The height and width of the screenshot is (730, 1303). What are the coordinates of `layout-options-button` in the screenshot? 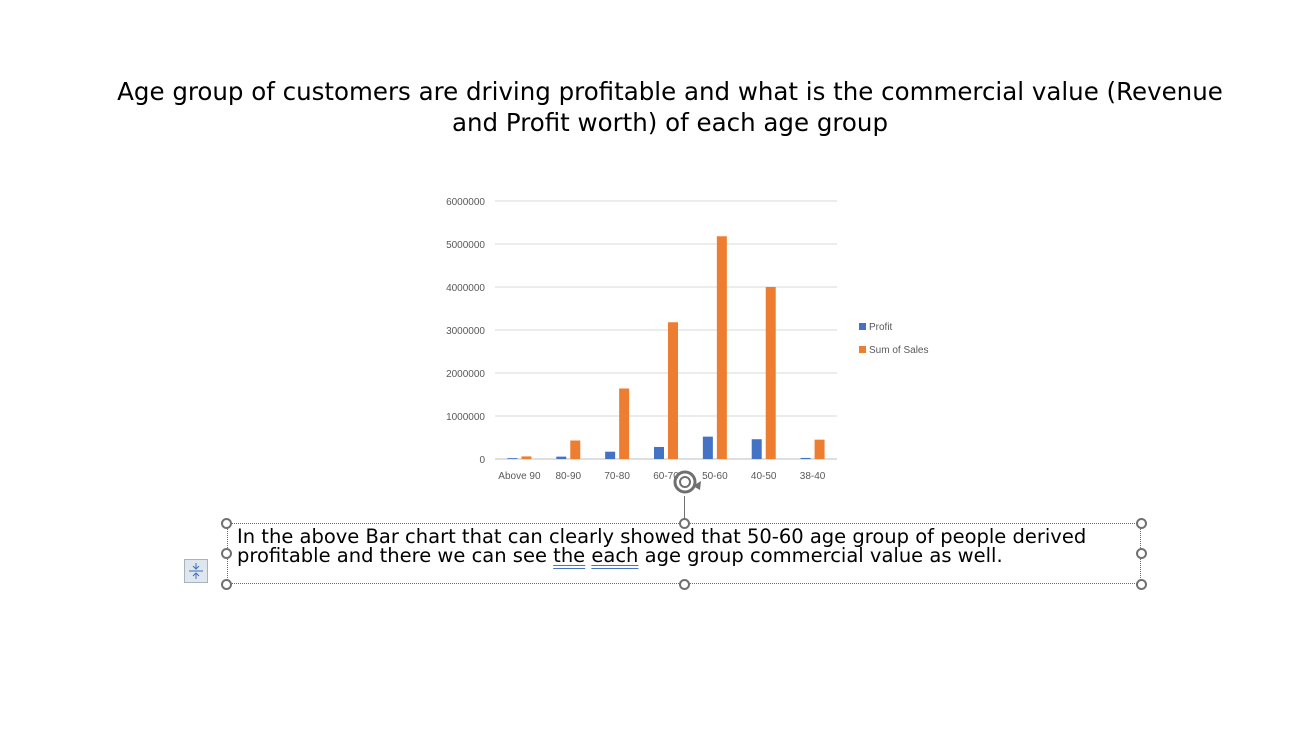 It's located at (196, 571).